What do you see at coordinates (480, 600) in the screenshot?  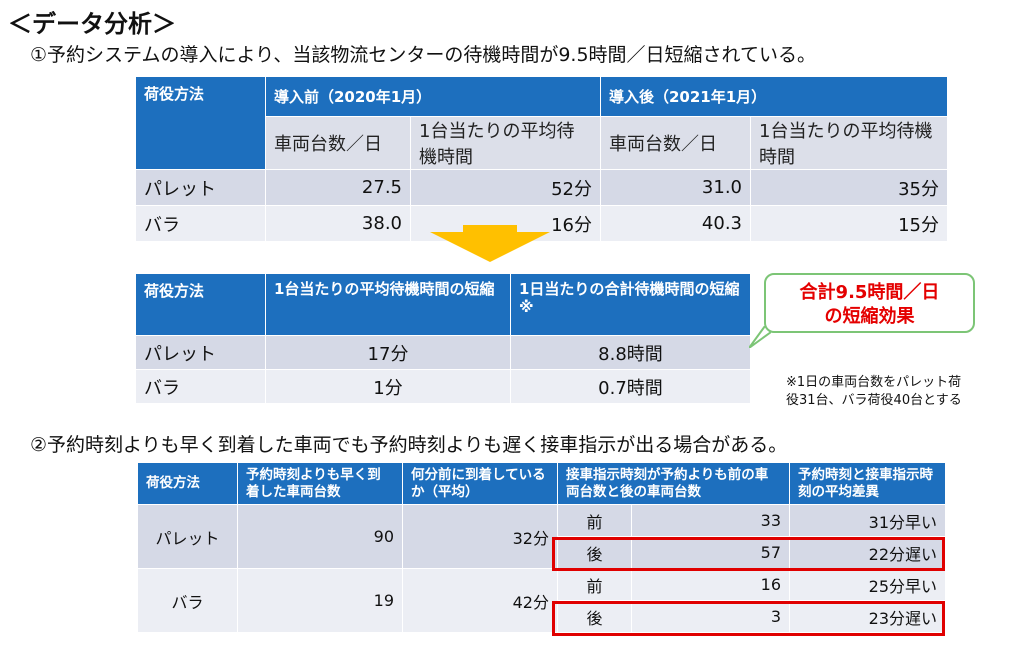 I see `table3-avg-cell: 42分` at bounding box center [480, 600].